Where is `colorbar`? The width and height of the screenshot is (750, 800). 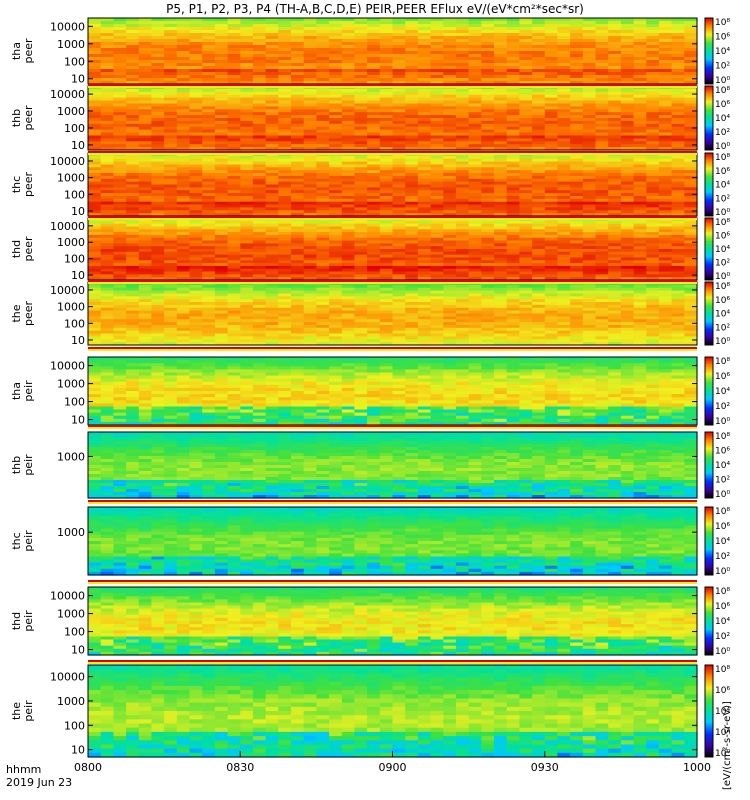
colorbar is located at coordinates (709, 184).